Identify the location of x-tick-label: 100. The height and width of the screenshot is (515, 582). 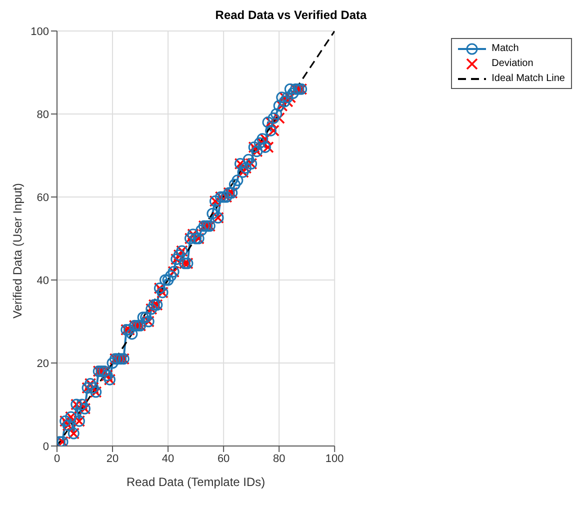
(334, 458).